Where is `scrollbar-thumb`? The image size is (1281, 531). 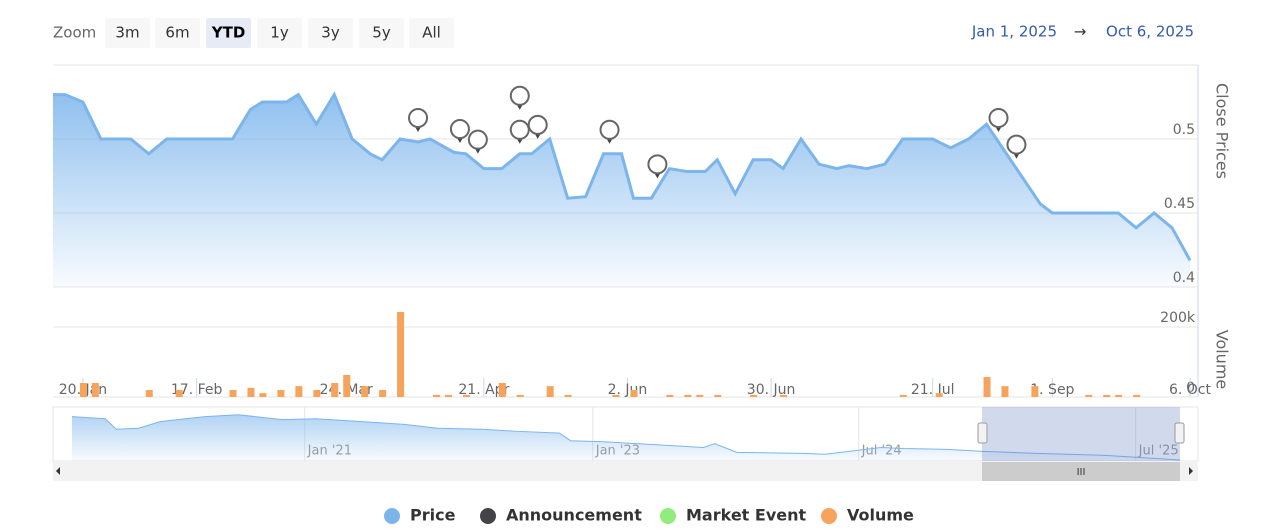 scrollbar-thumb is located at coordinates (1081, 471).